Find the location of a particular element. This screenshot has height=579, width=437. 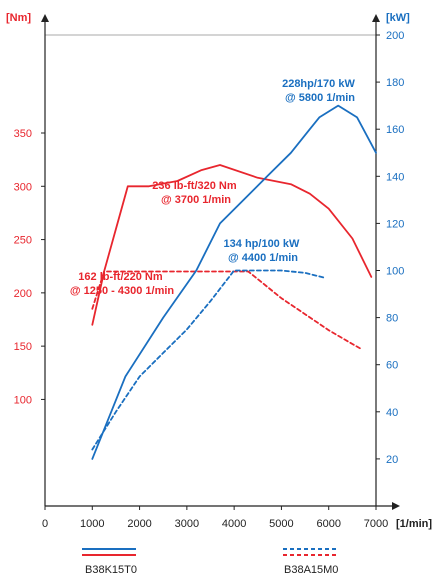

x-tick-label: 3000 is located at coordinates (187, 524).